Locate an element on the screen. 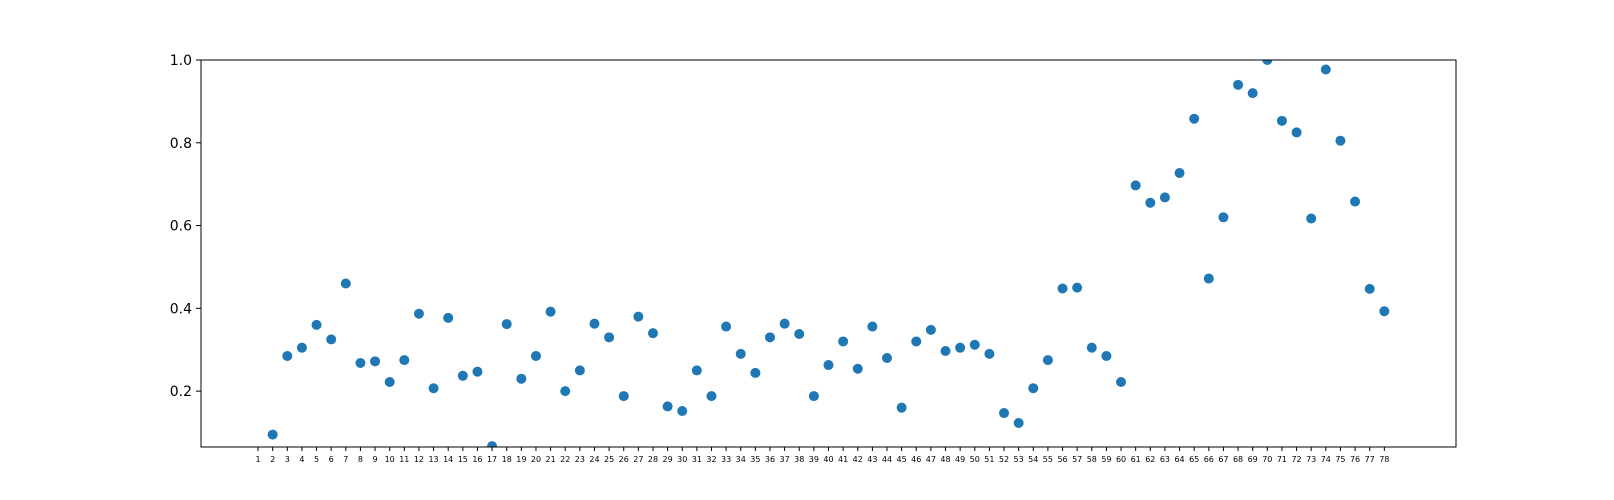 The width and height of the screenshot is (1614, 500). x-tick-label: 9 is located at coordinates (375, 459).